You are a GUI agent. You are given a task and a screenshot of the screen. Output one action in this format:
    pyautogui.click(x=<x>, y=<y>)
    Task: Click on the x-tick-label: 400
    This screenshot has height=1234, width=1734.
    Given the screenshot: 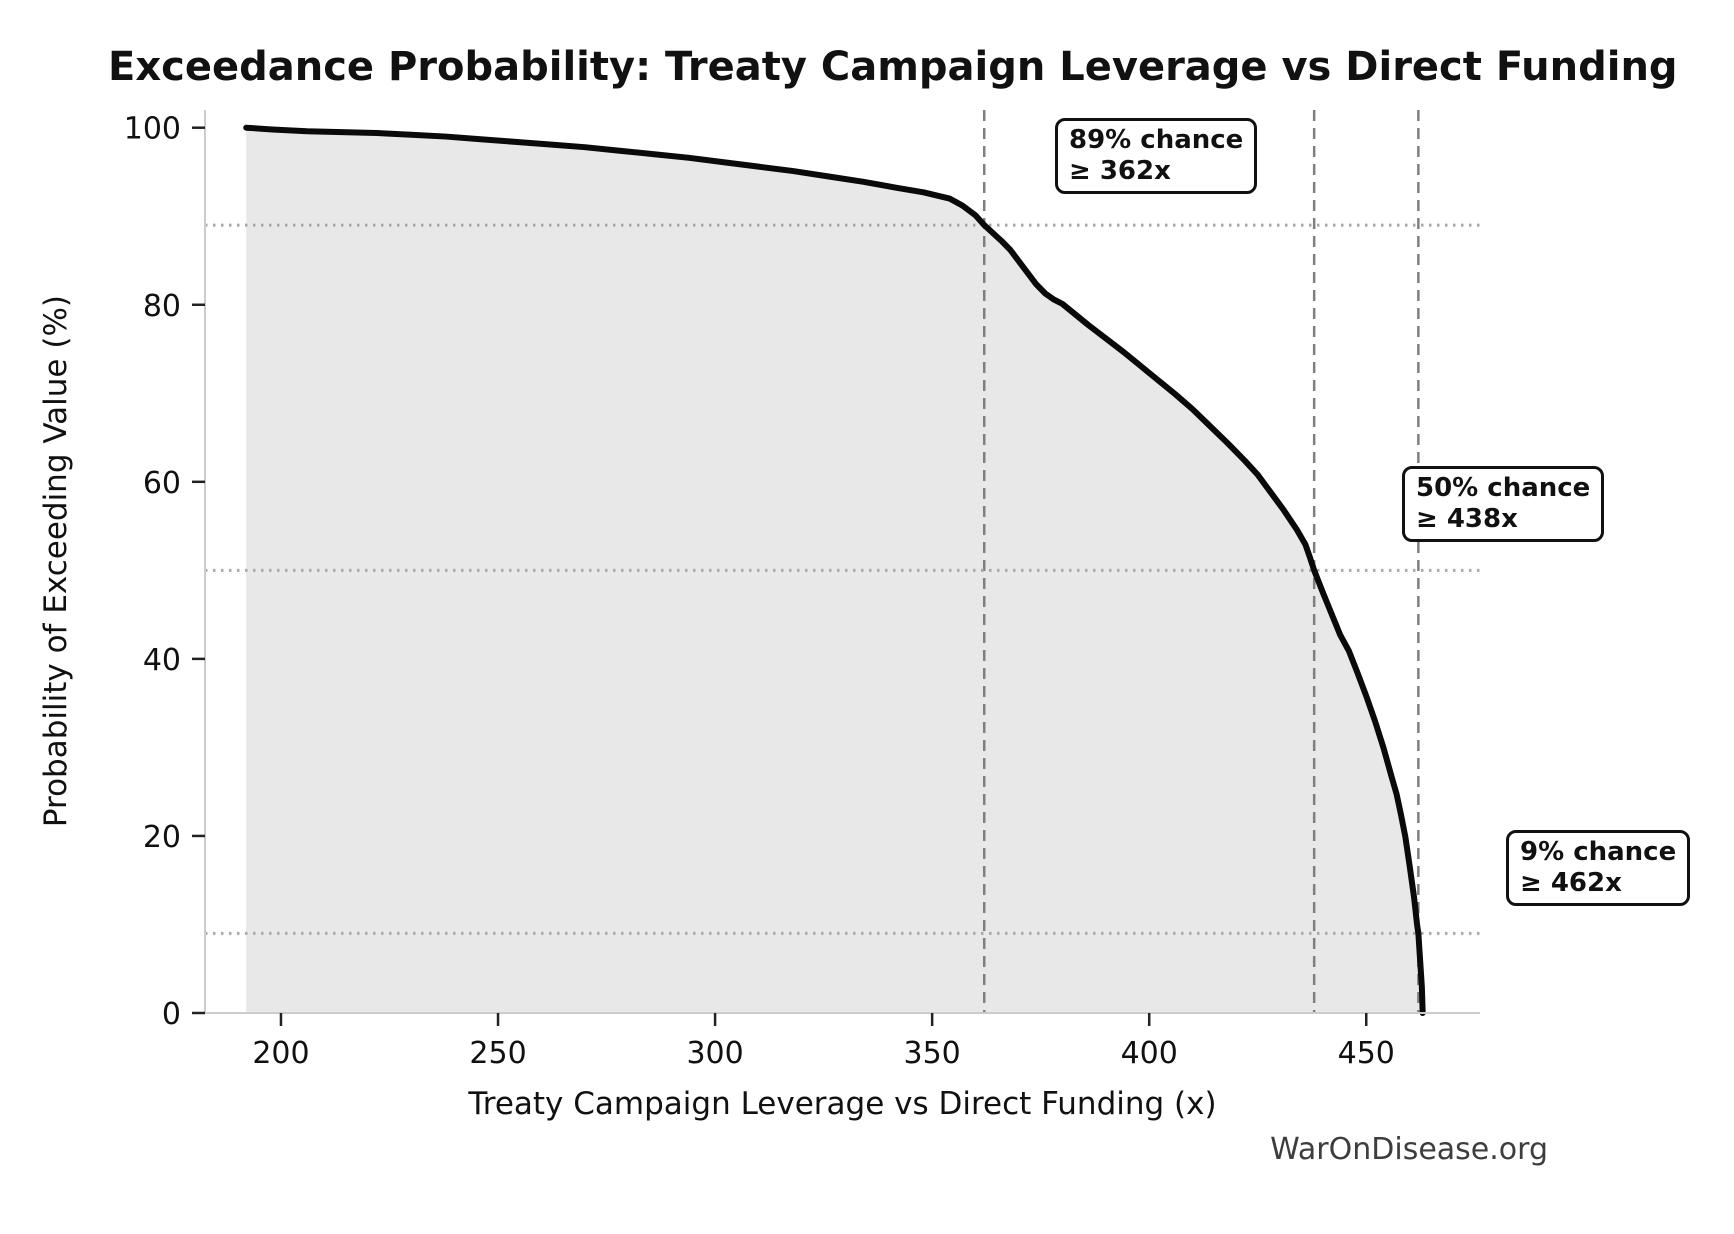 What is the action you would take?
    pyautogui.click(x=1149, y=1053)
    